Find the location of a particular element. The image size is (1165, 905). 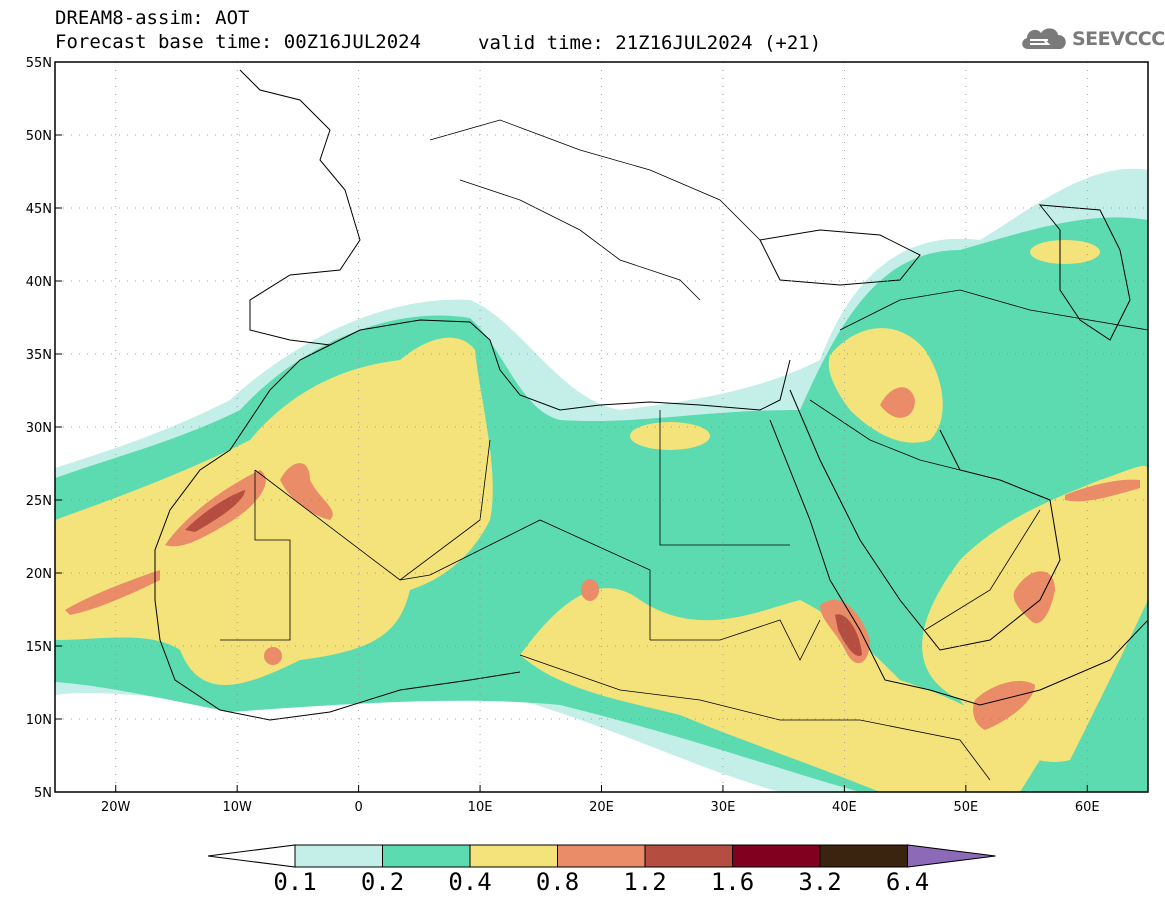

valid-time: valid time: 21Z16JUL2024 (+21) is located at coordinates (650, 43).